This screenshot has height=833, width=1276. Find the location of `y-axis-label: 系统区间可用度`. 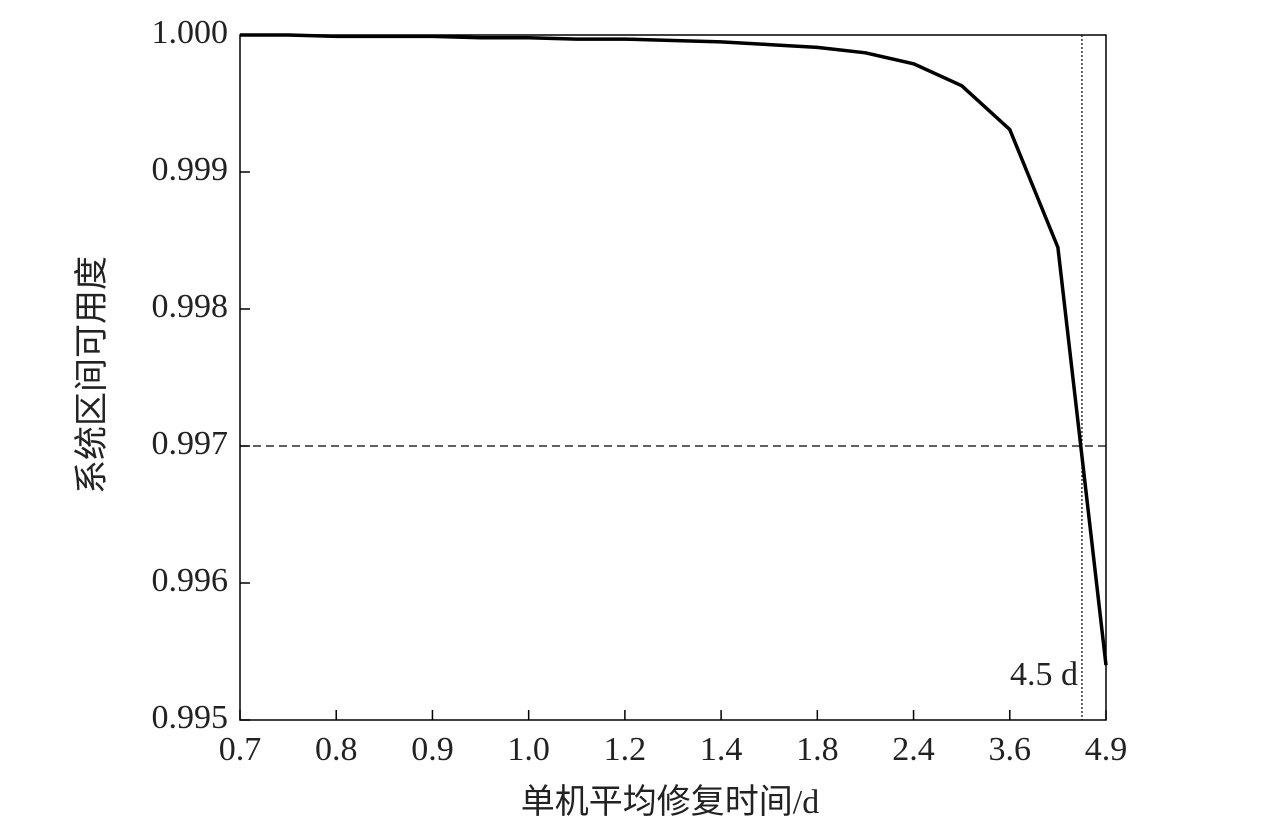

y-axis-label: 系统区间可用度 is located at coordinates (92, 375).